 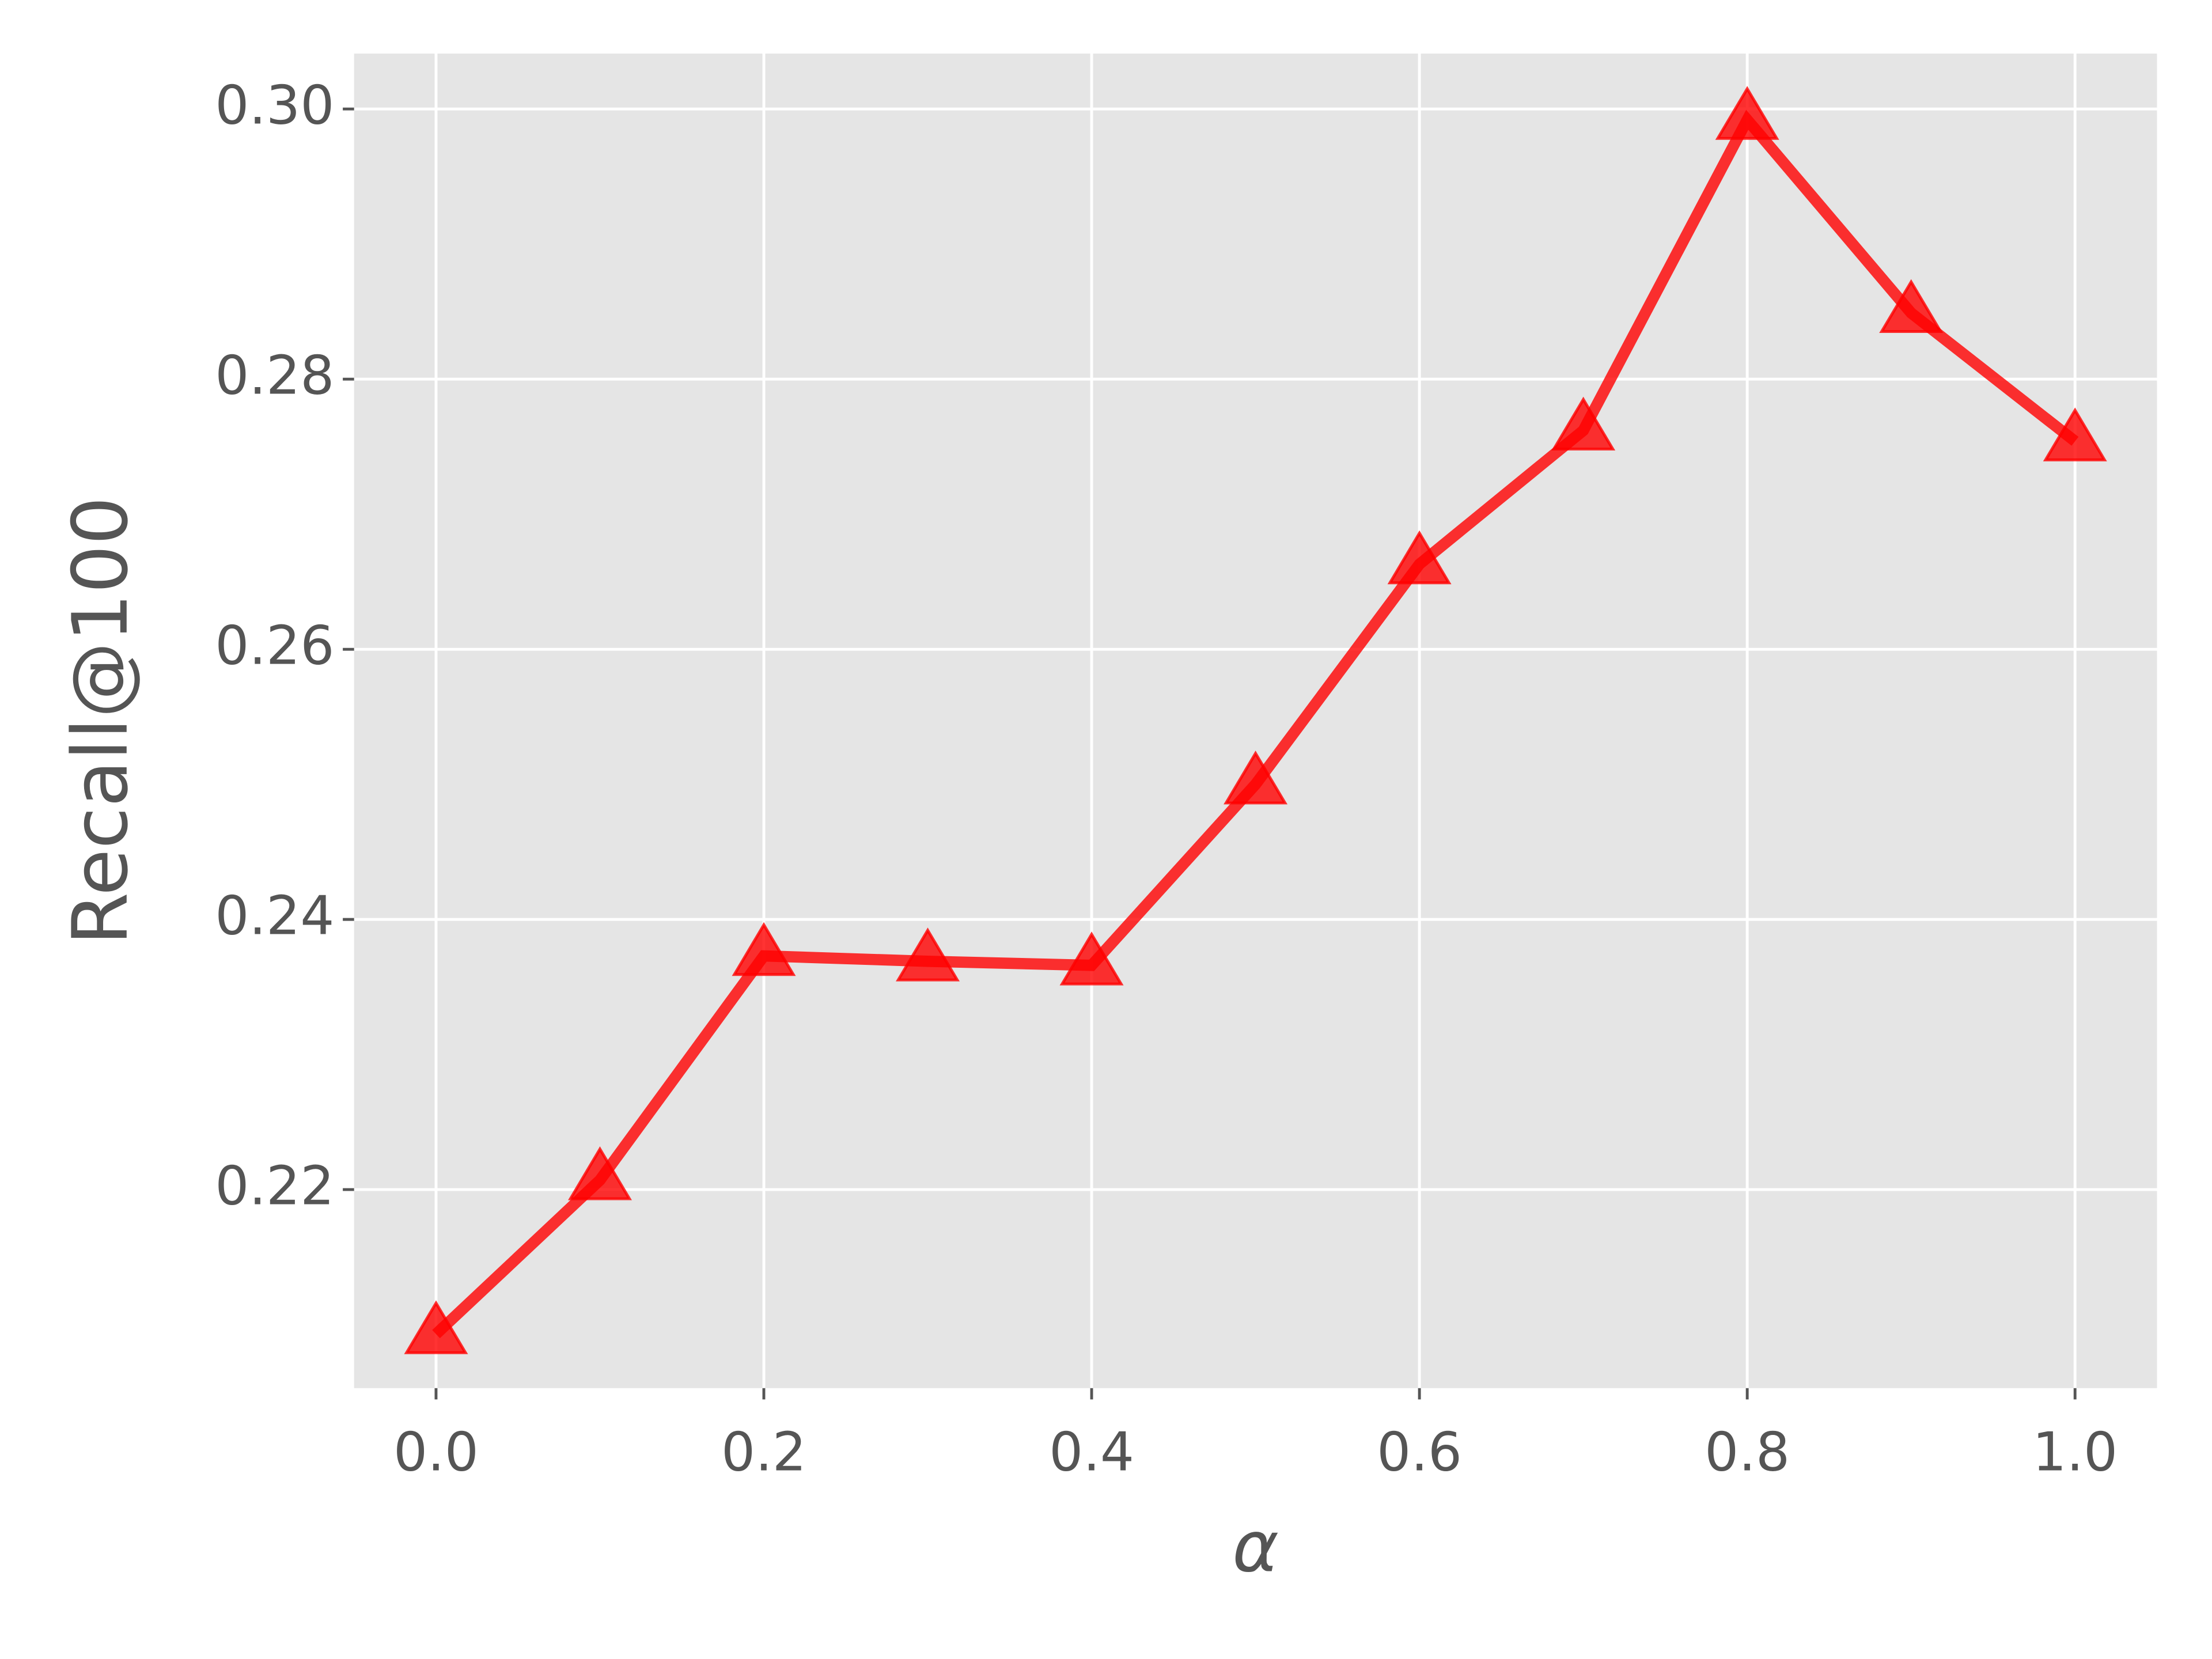 What do you see at coordinates (1419, 1452) in the screenshot?
I see `x-tick-label: 0.6` at bounding box center [1419, 1452].